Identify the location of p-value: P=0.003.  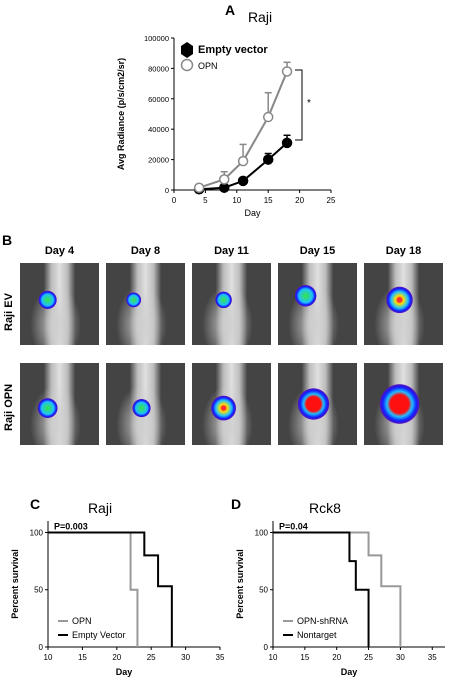
(71, 526).